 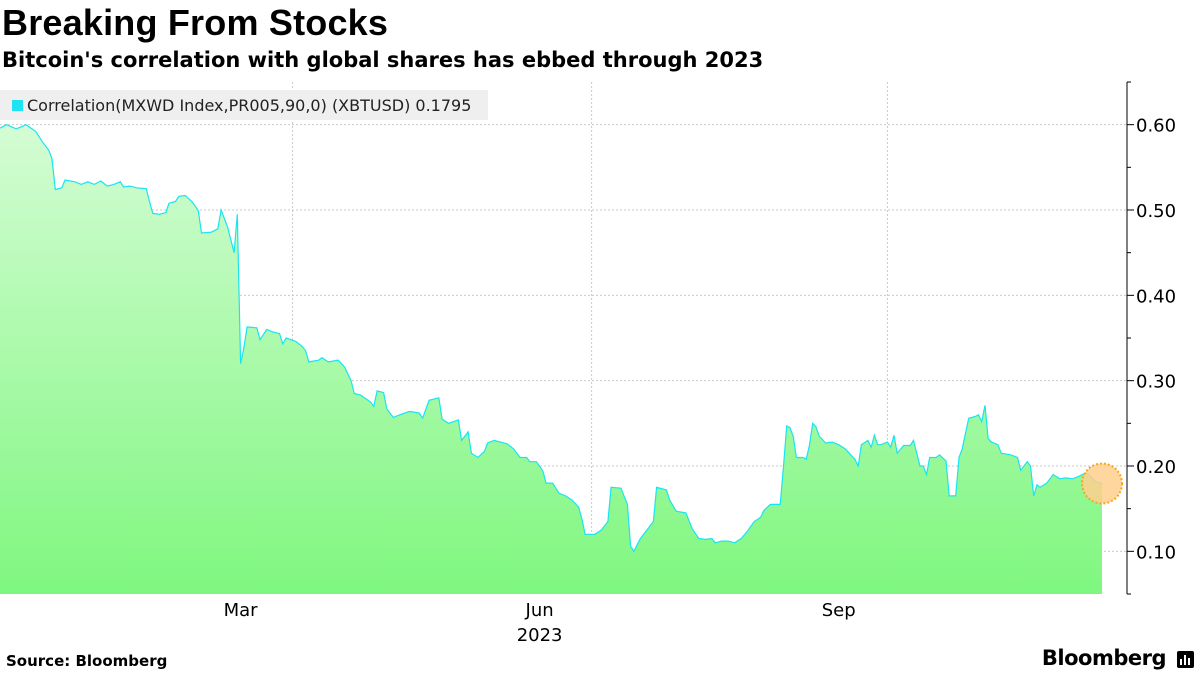 What do you see at coordinates (1104, 658) in the screenshot?
I see `bloomberg-logo-text: Bloomberg` at bounding box center [1104, 658].